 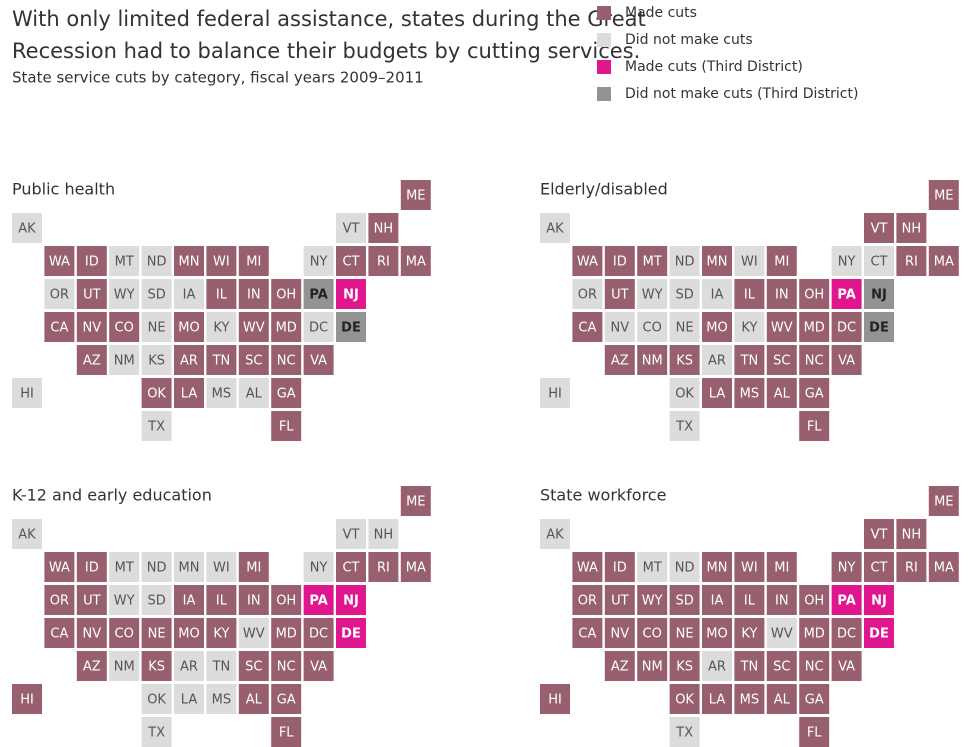 I want to click on state-label: IN, so click(x=254, y=295).